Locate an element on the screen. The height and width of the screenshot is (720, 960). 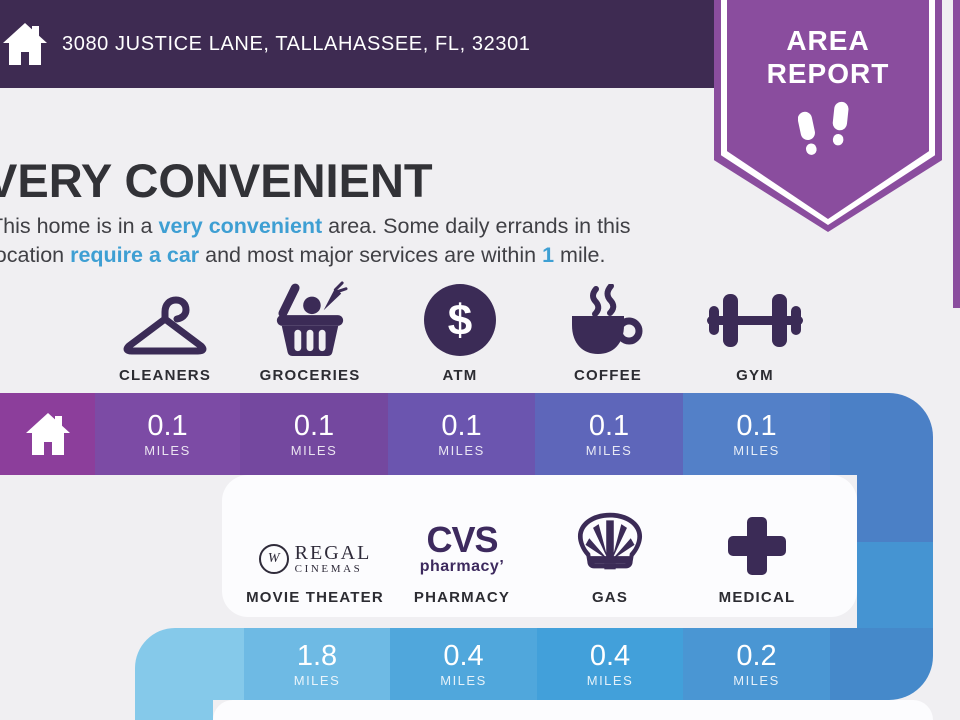
footprints-icon is located at coordinates (823, 129).